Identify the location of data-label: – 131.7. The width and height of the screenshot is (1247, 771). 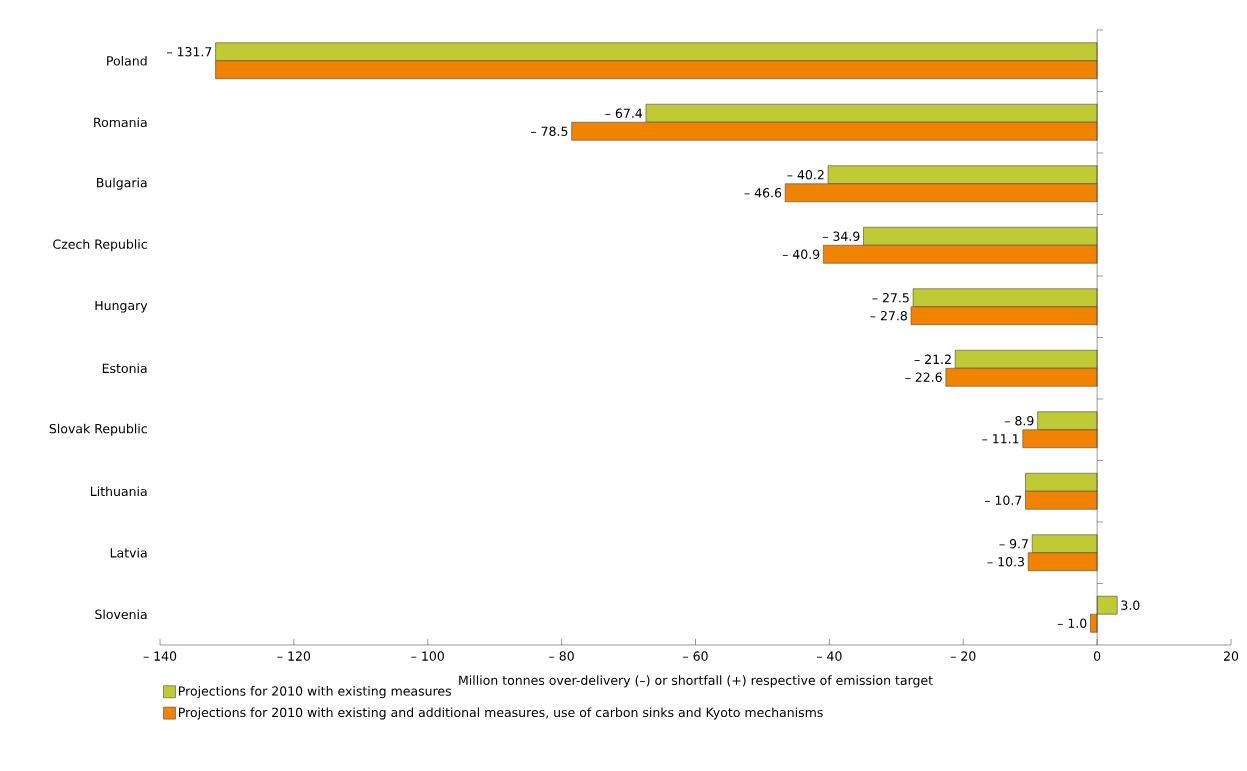
(189, 52).